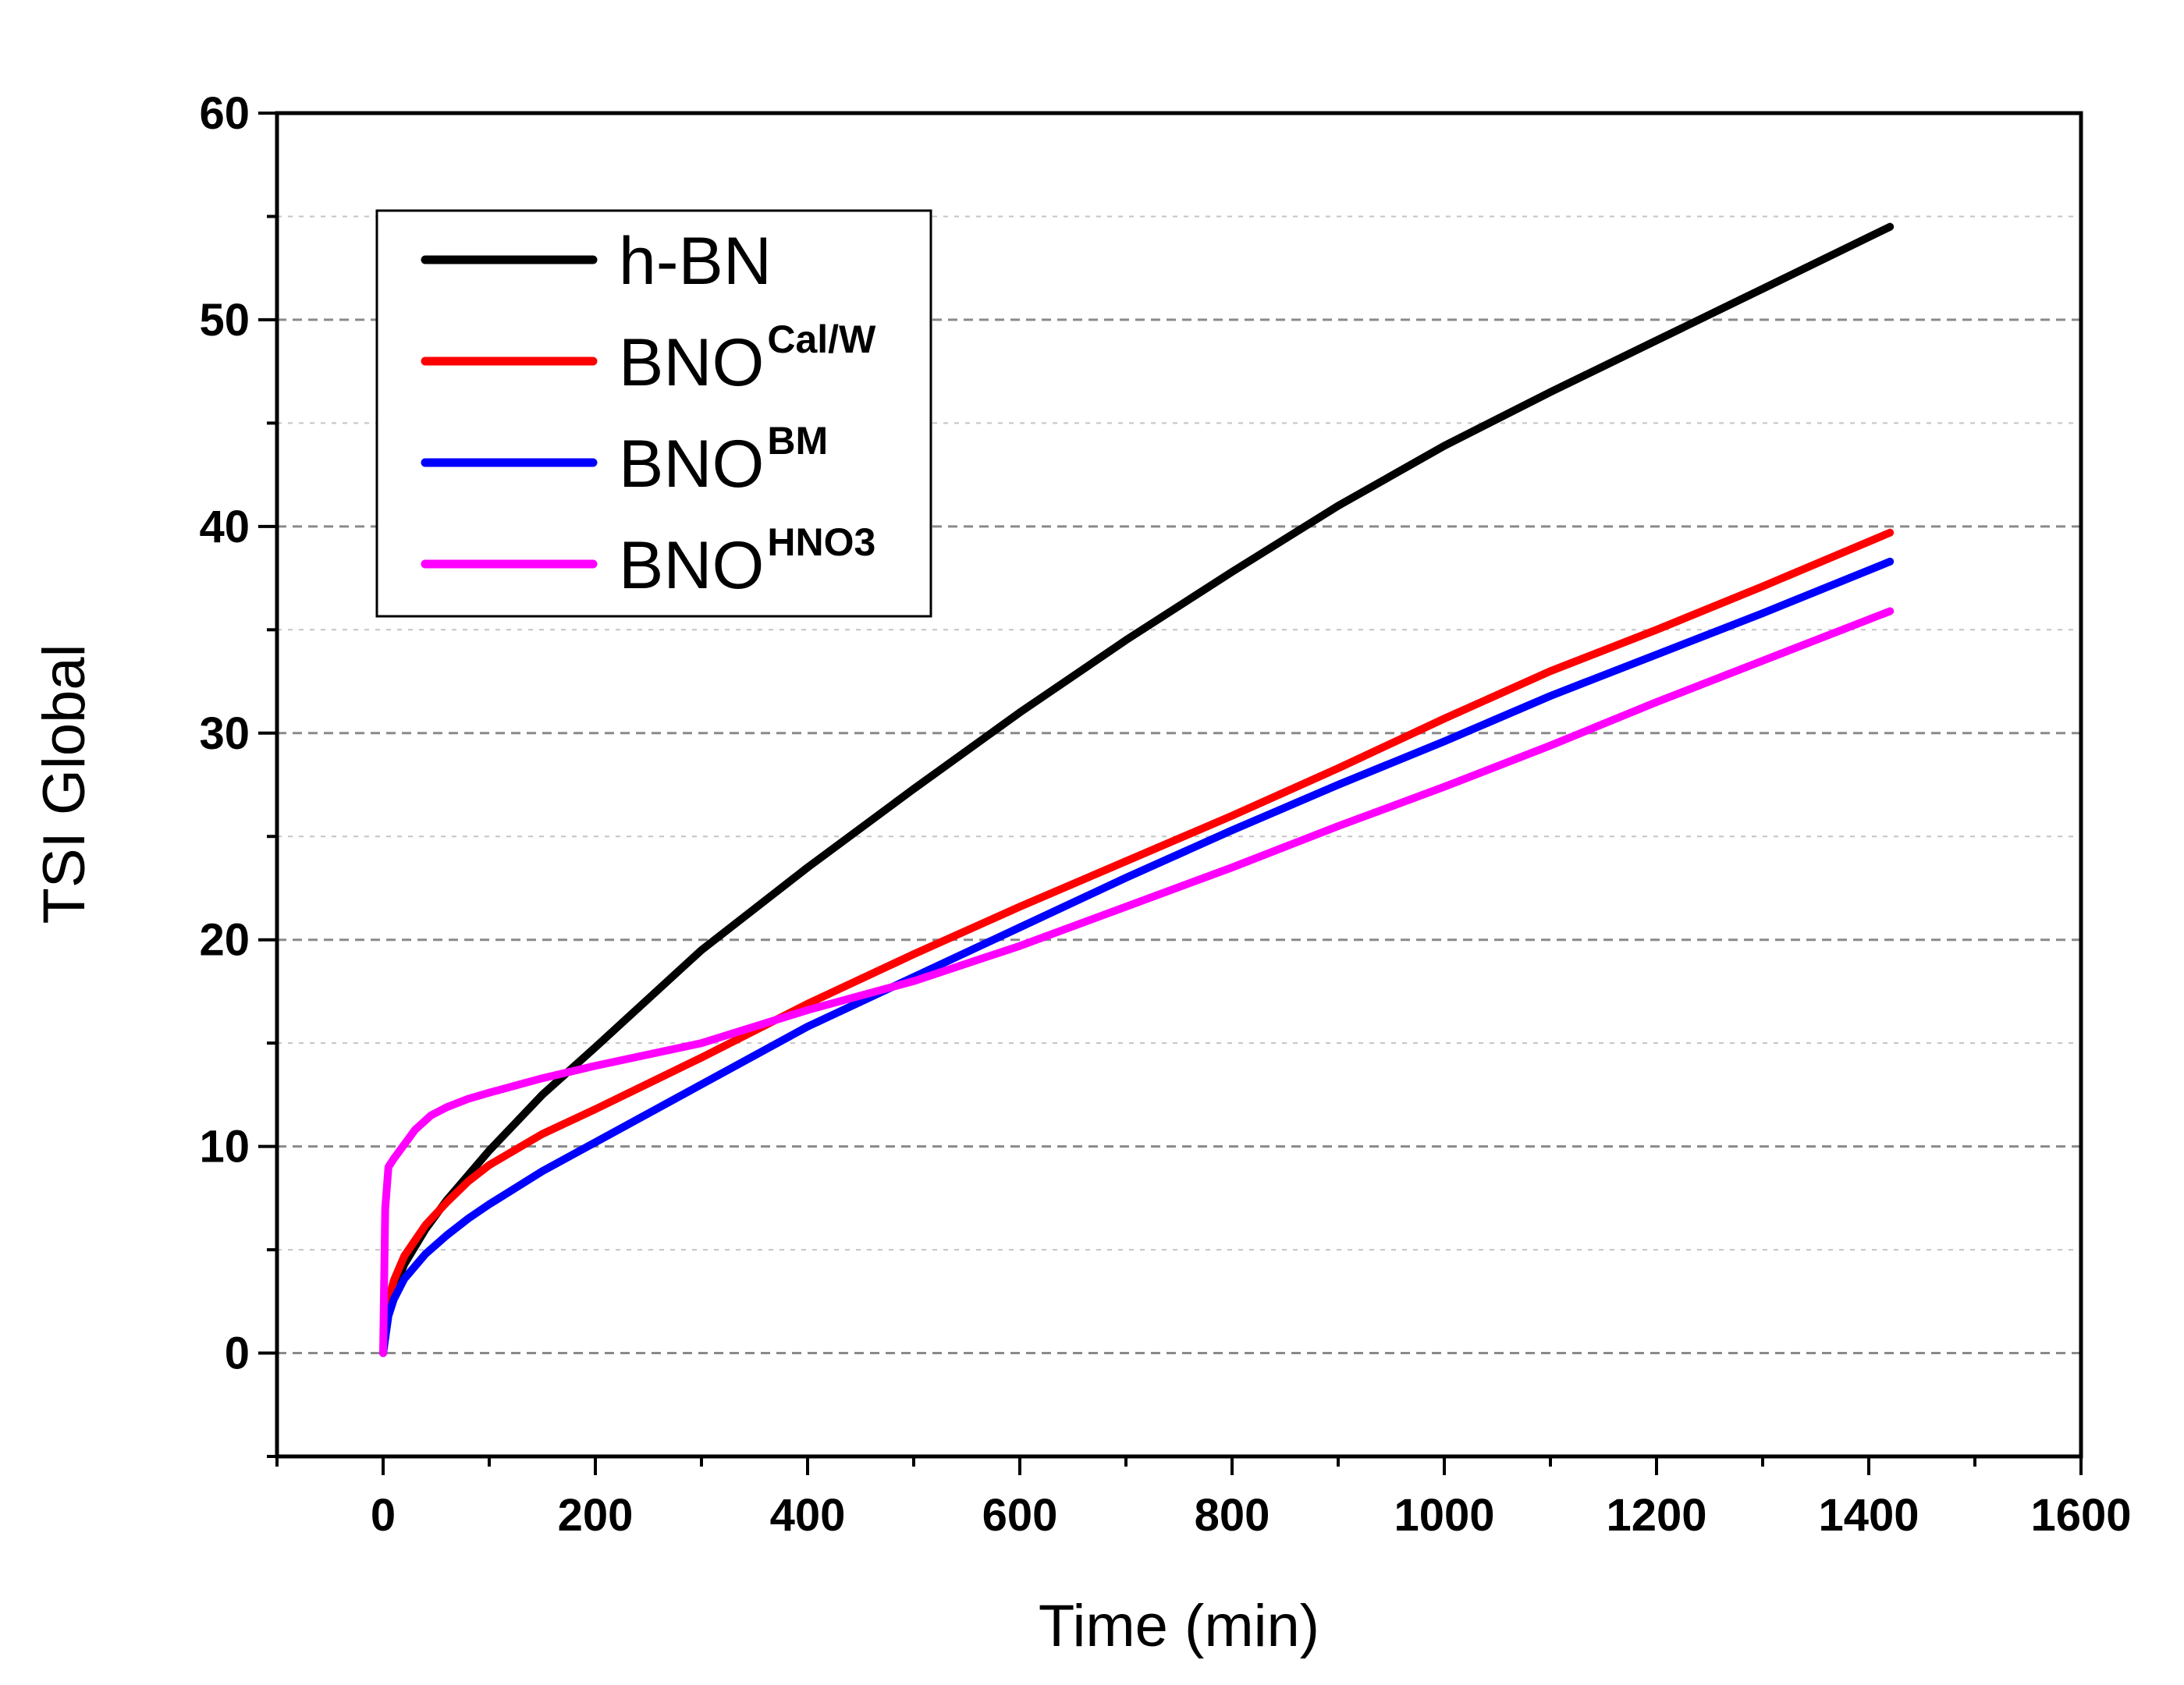 The height and width of the screenshot is (1685, 2184). What do you see at coordinates (237, 1353) in the screenshot?
I see `y-tick-label: 0` at bounding box center [237, 1353].